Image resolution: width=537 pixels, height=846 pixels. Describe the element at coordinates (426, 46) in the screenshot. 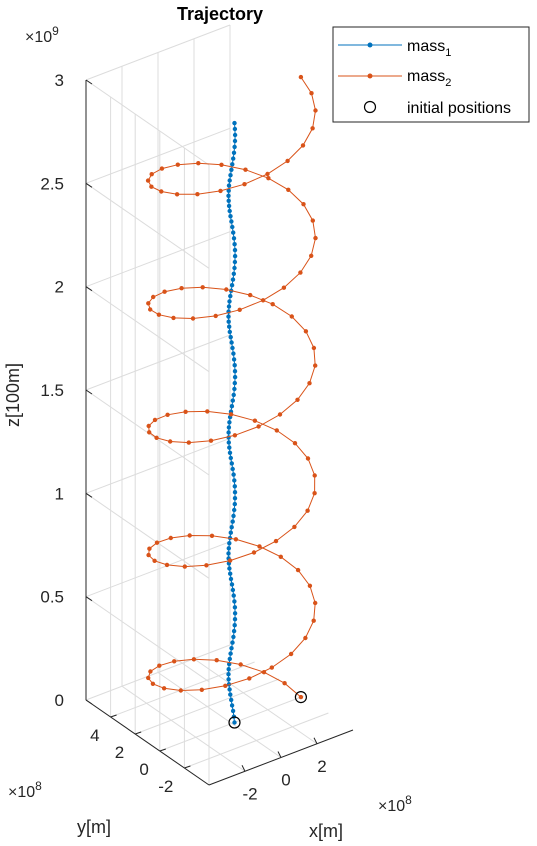

I see `legend-mass1-name: mass` at that location.